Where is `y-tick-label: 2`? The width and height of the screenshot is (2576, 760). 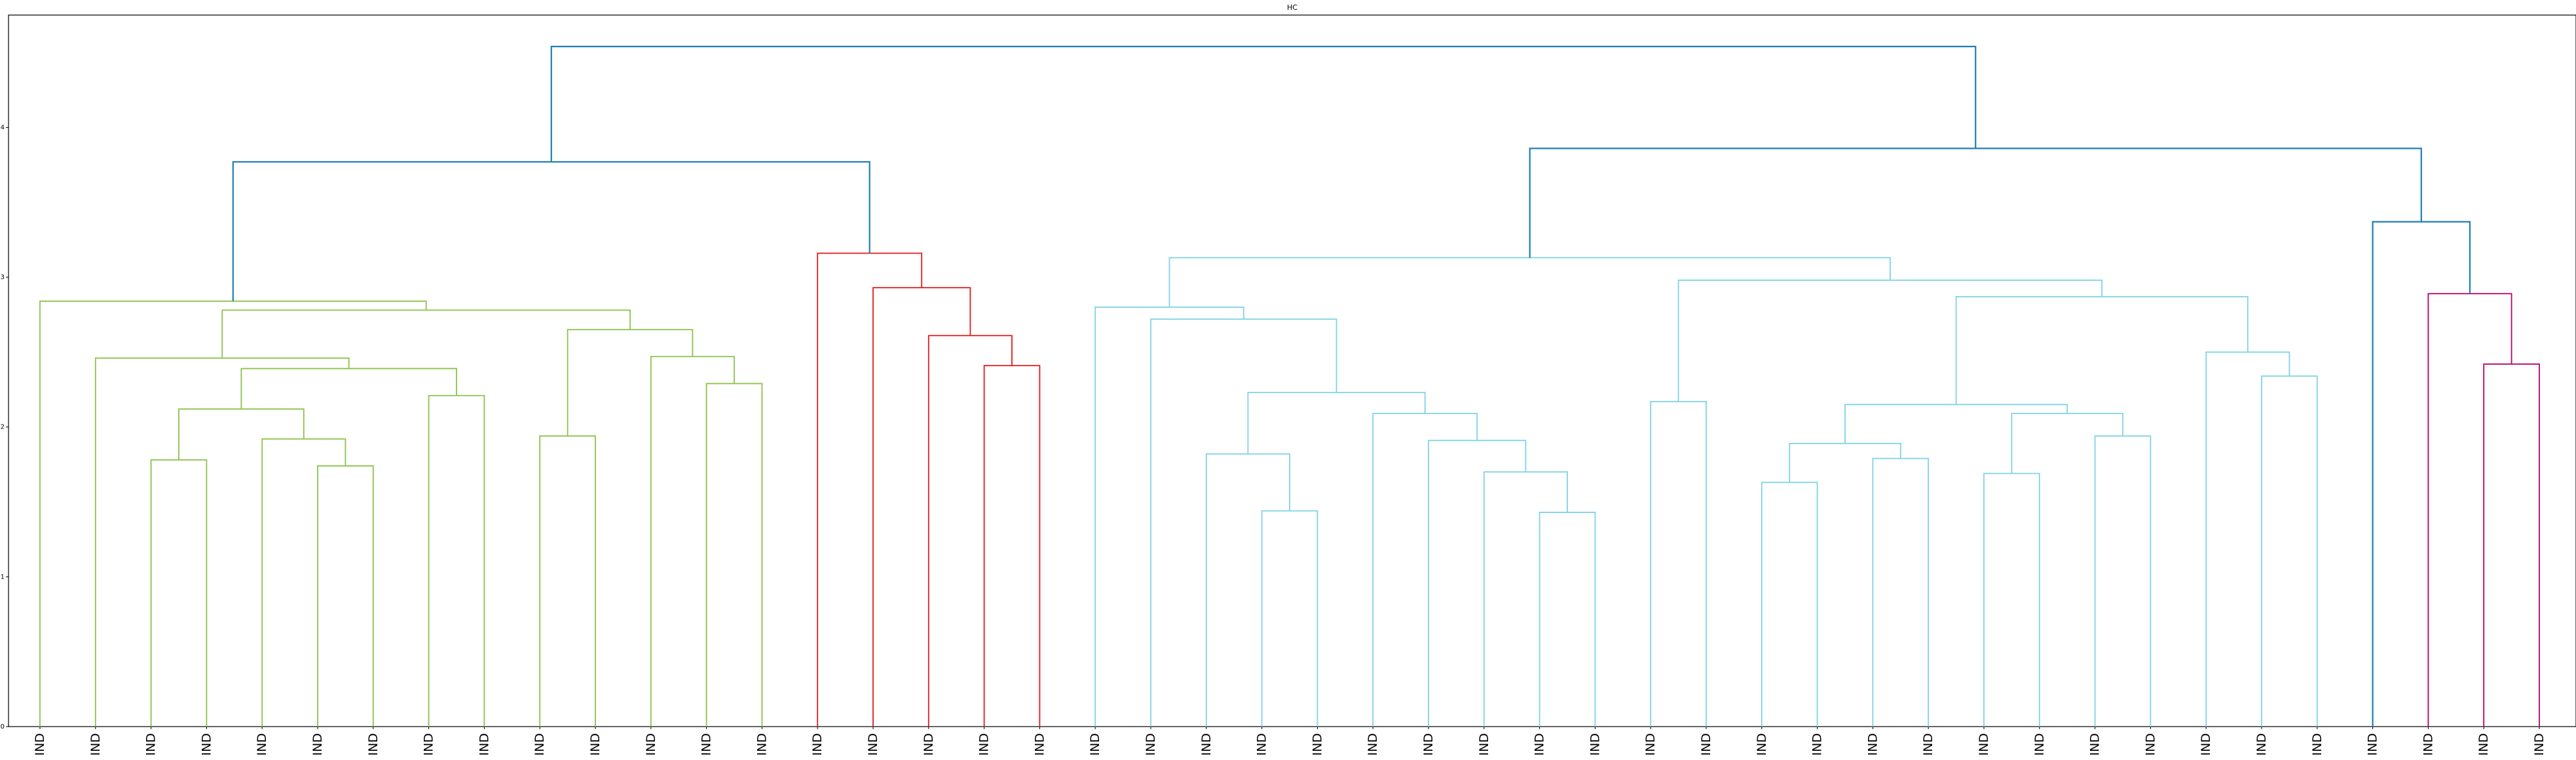 y-tick-label: 2 is located at coordinates (3, 427).